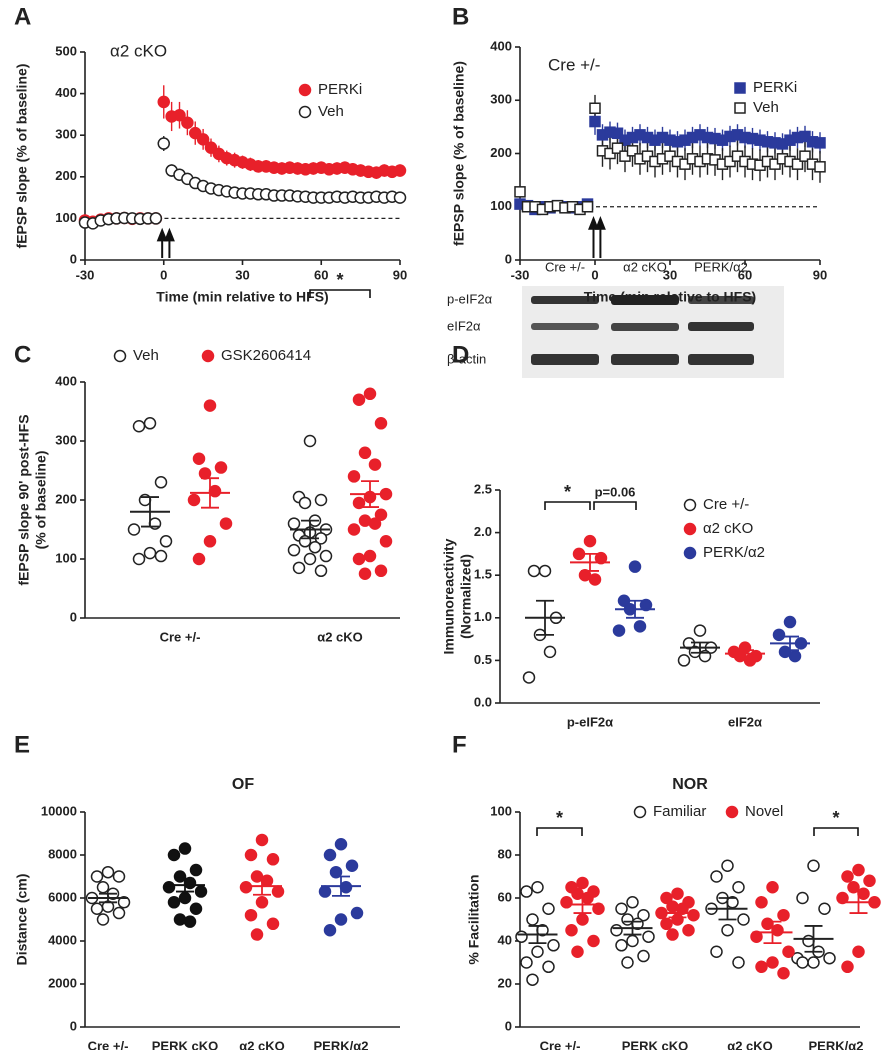  What do you see at coordinates (464, 325) in the screenshot?
I see `blot-row-label: eIF2α` at bounding box center [464, 325].